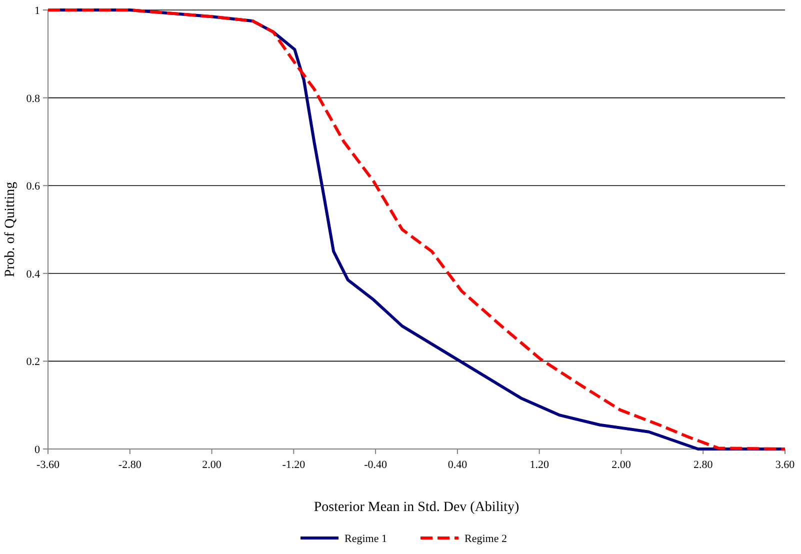  What do you see at coordinates (785, 465) in the screenshot?
I see `x-tick-label: 3.60` at bounding box center [785, 465].